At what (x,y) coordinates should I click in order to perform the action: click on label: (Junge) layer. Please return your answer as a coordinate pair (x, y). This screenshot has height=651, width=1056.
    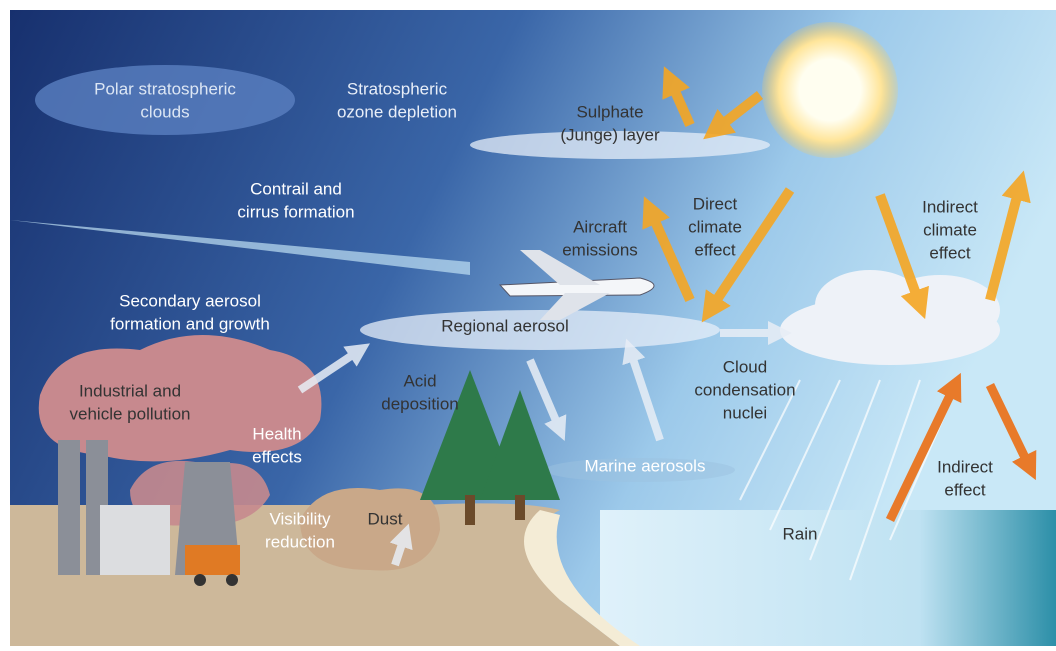
    Looking at the image, I should click on (610, 134).